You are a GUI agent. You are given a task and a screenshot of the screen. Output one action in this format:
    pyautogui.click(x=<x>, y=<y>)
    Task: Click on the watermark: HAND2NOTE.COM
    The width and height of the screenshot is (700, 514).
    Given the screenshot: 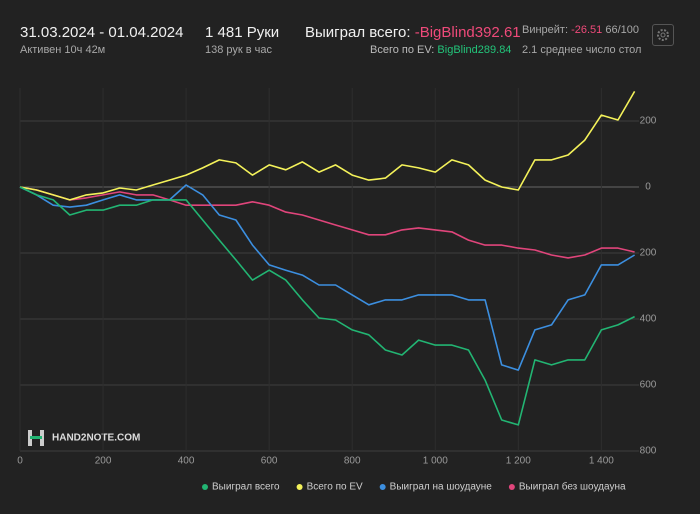 What is the action you would take?
    pyautogui.click(x=84, y=438)
    